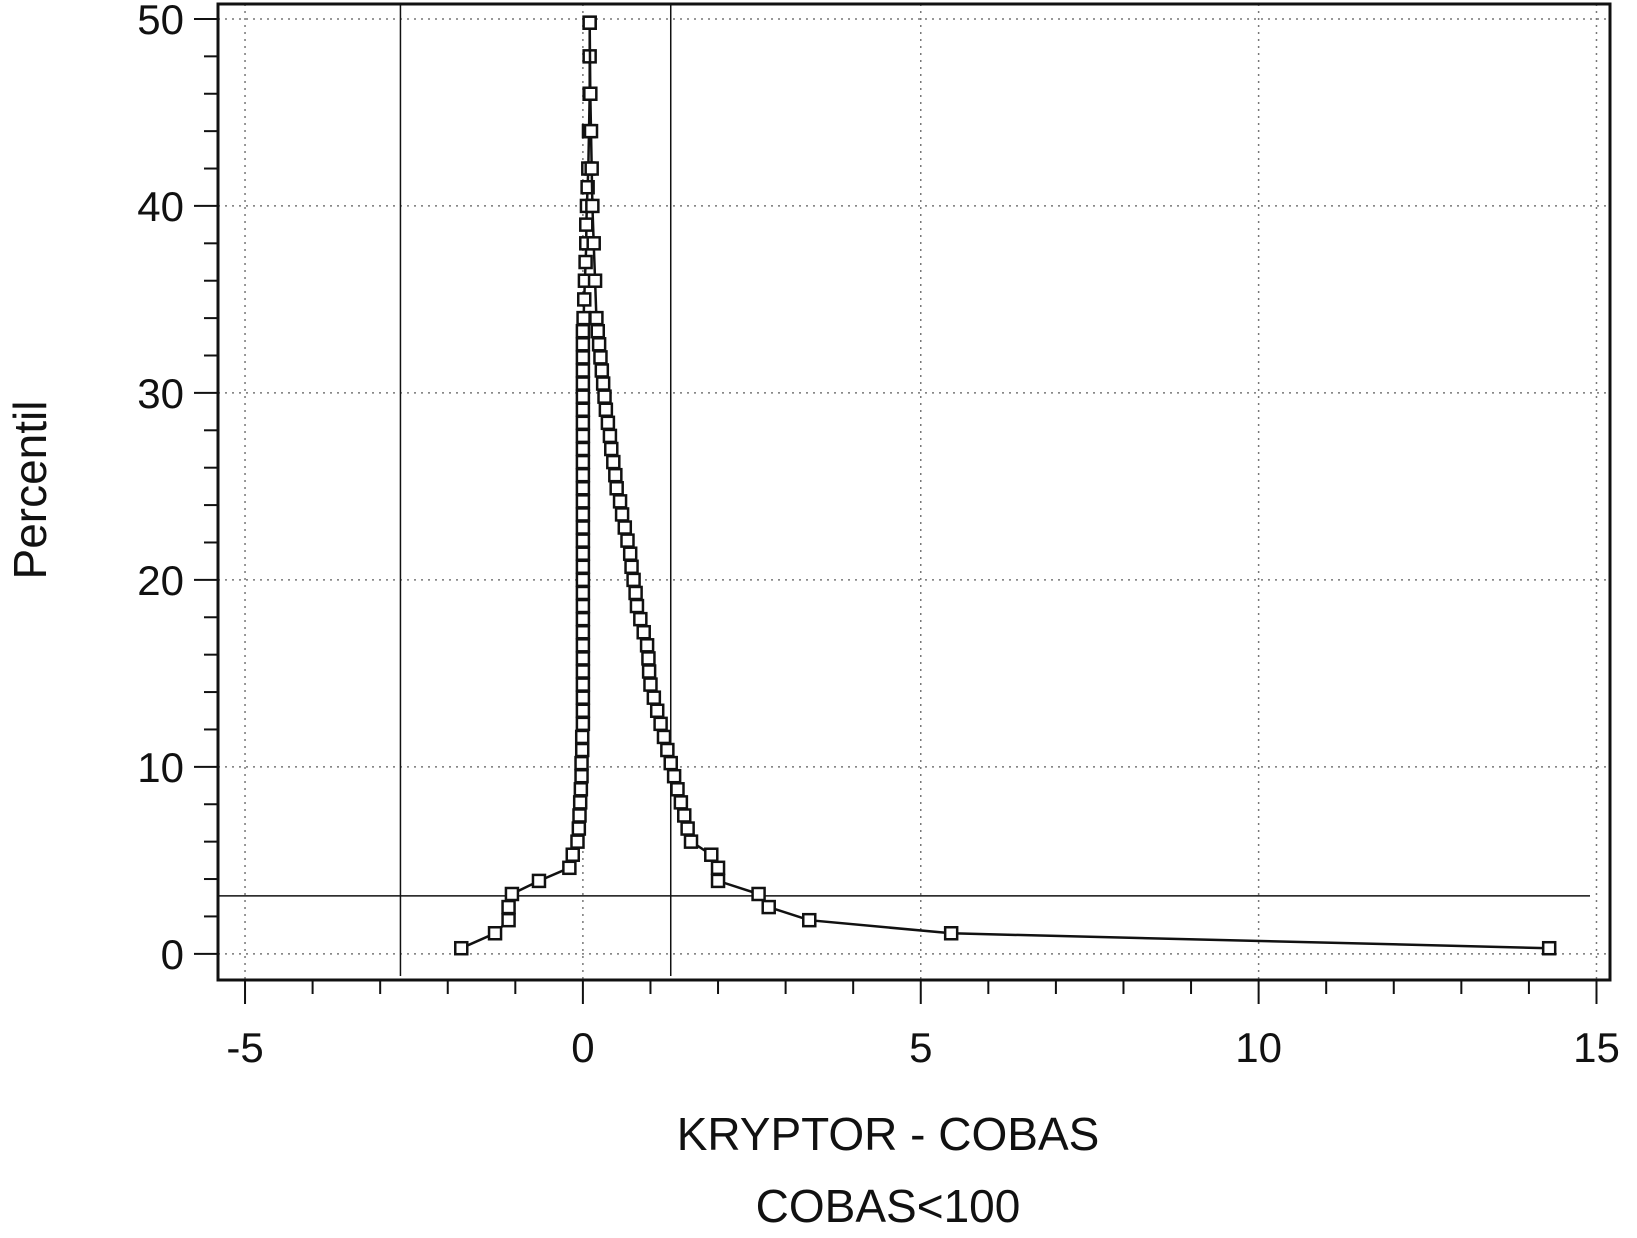  I want to click on series-line, so click(525, 486).